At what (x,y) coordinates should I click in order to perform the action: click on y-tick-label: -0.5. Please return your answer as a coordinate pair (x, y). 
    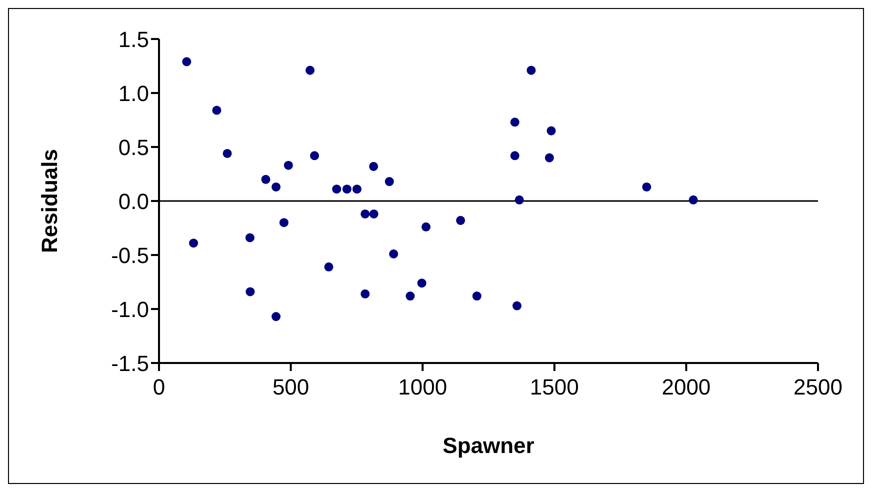
    Looking at the image, I should click on (130, 255).